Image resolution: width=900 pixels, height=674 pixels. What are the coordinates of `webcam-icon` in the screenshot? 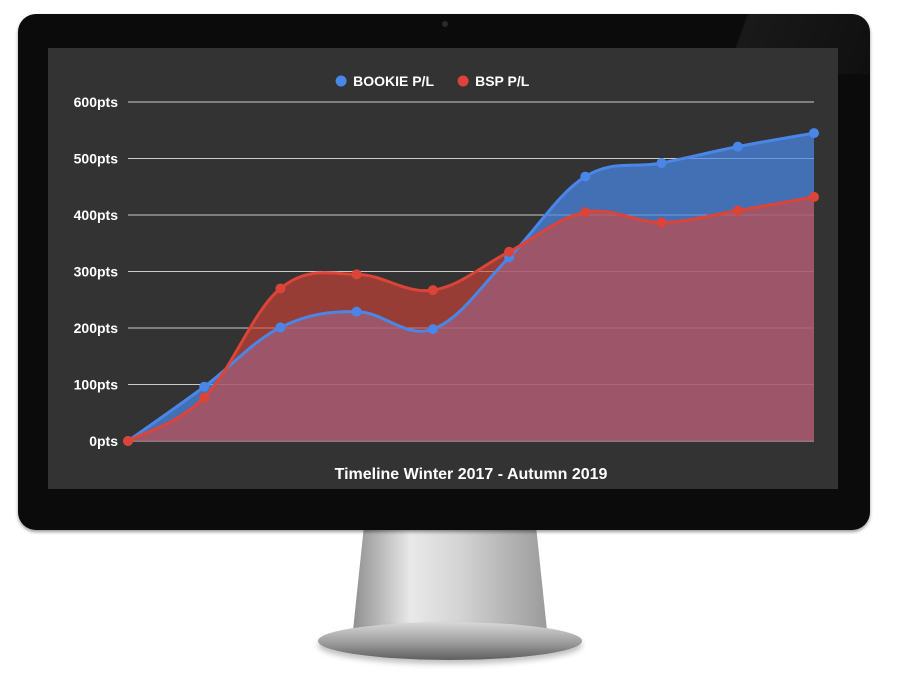 It's located at (445, 24).